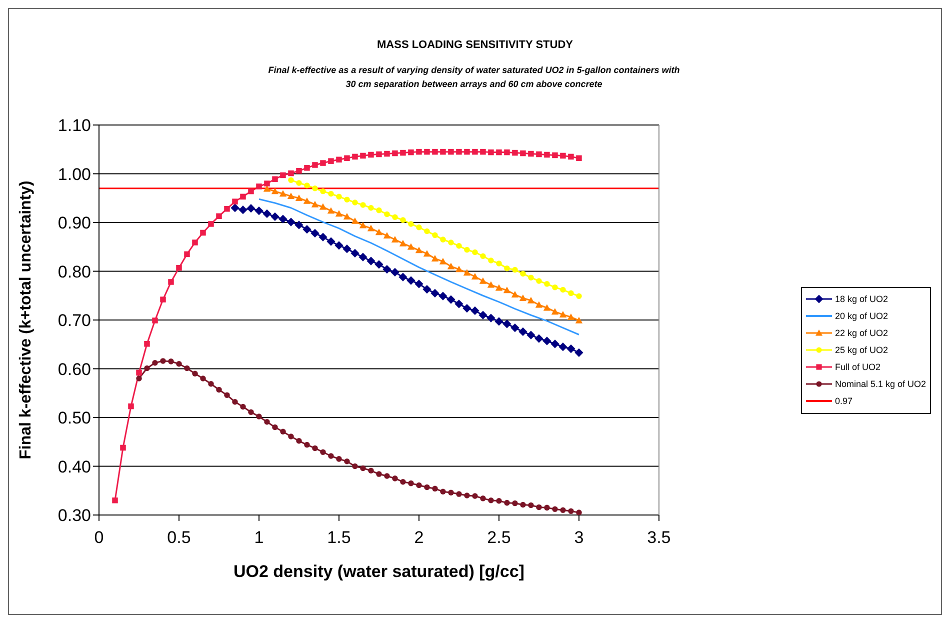  What do you see at coordinates (74, 272) in the screenshot?
I see `y-tick-label: 0.80` at bounding box center [74, 272].